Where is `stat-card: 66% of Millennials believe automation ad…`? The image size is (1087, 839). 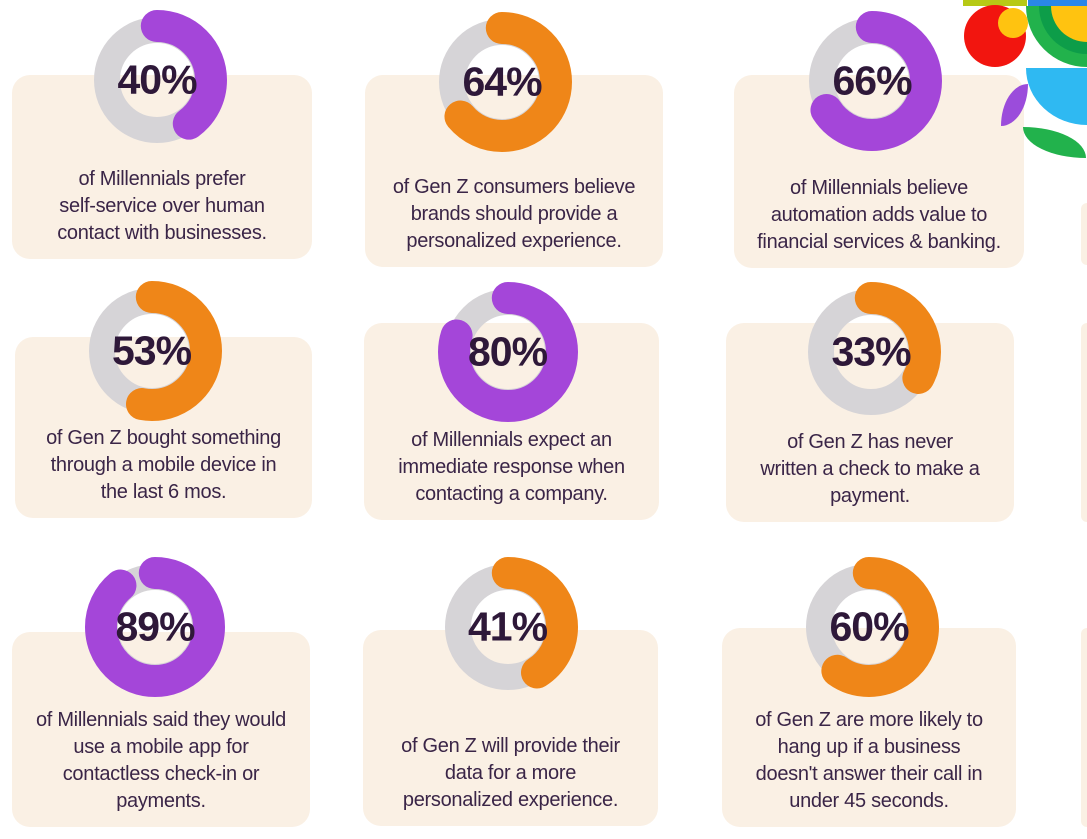 stat-card: 66% of Millennials believe automation ad… is located at coordinates (879, 139).